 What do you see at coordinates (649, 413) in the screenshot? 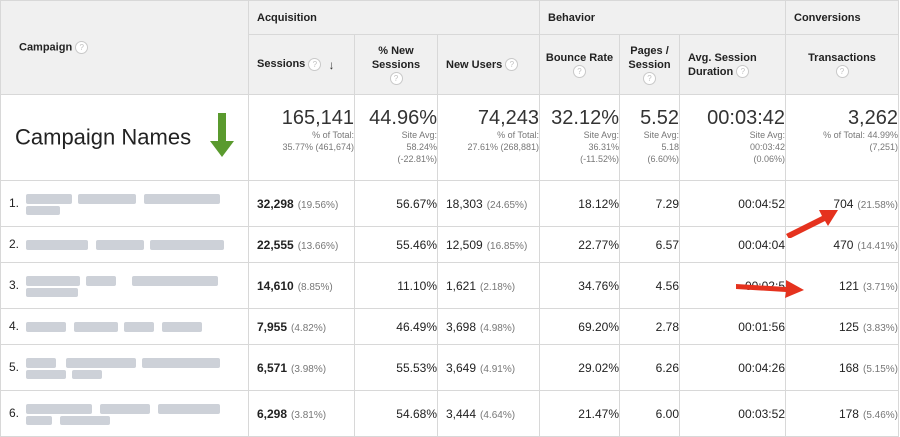
I see `pages-session-cell: 6.00` at bounding box center [649, 413].